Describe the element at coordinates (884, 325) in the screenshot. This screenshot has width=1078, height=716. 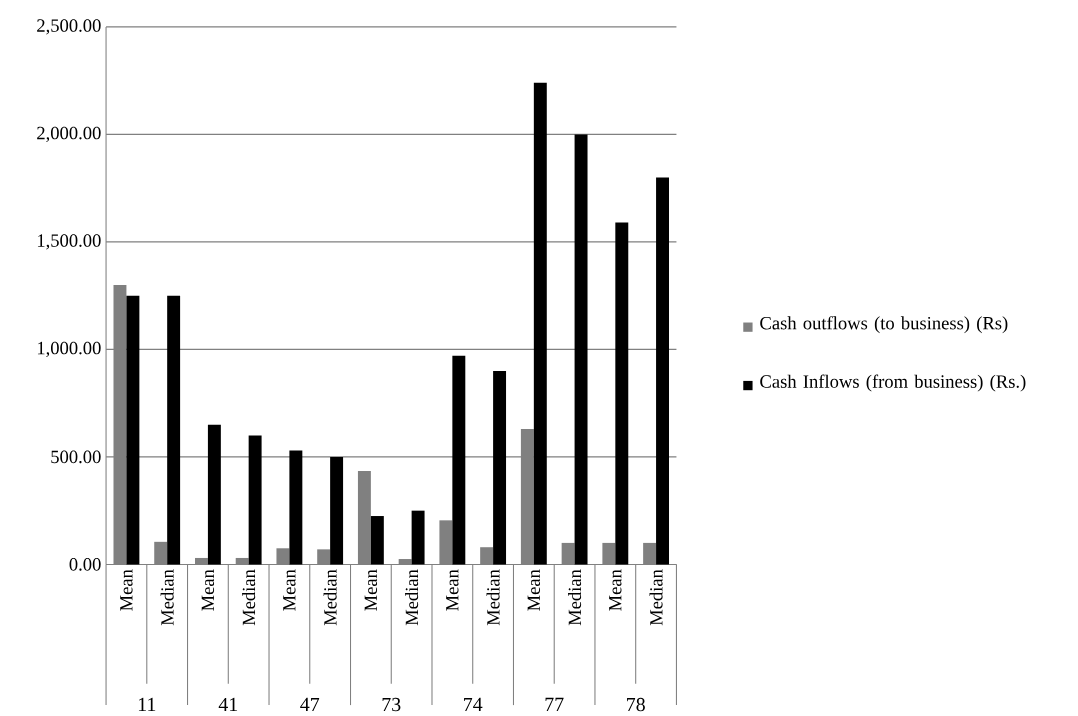
I see `legend-label: Cash outflows (to business) (Rs)` at that location.